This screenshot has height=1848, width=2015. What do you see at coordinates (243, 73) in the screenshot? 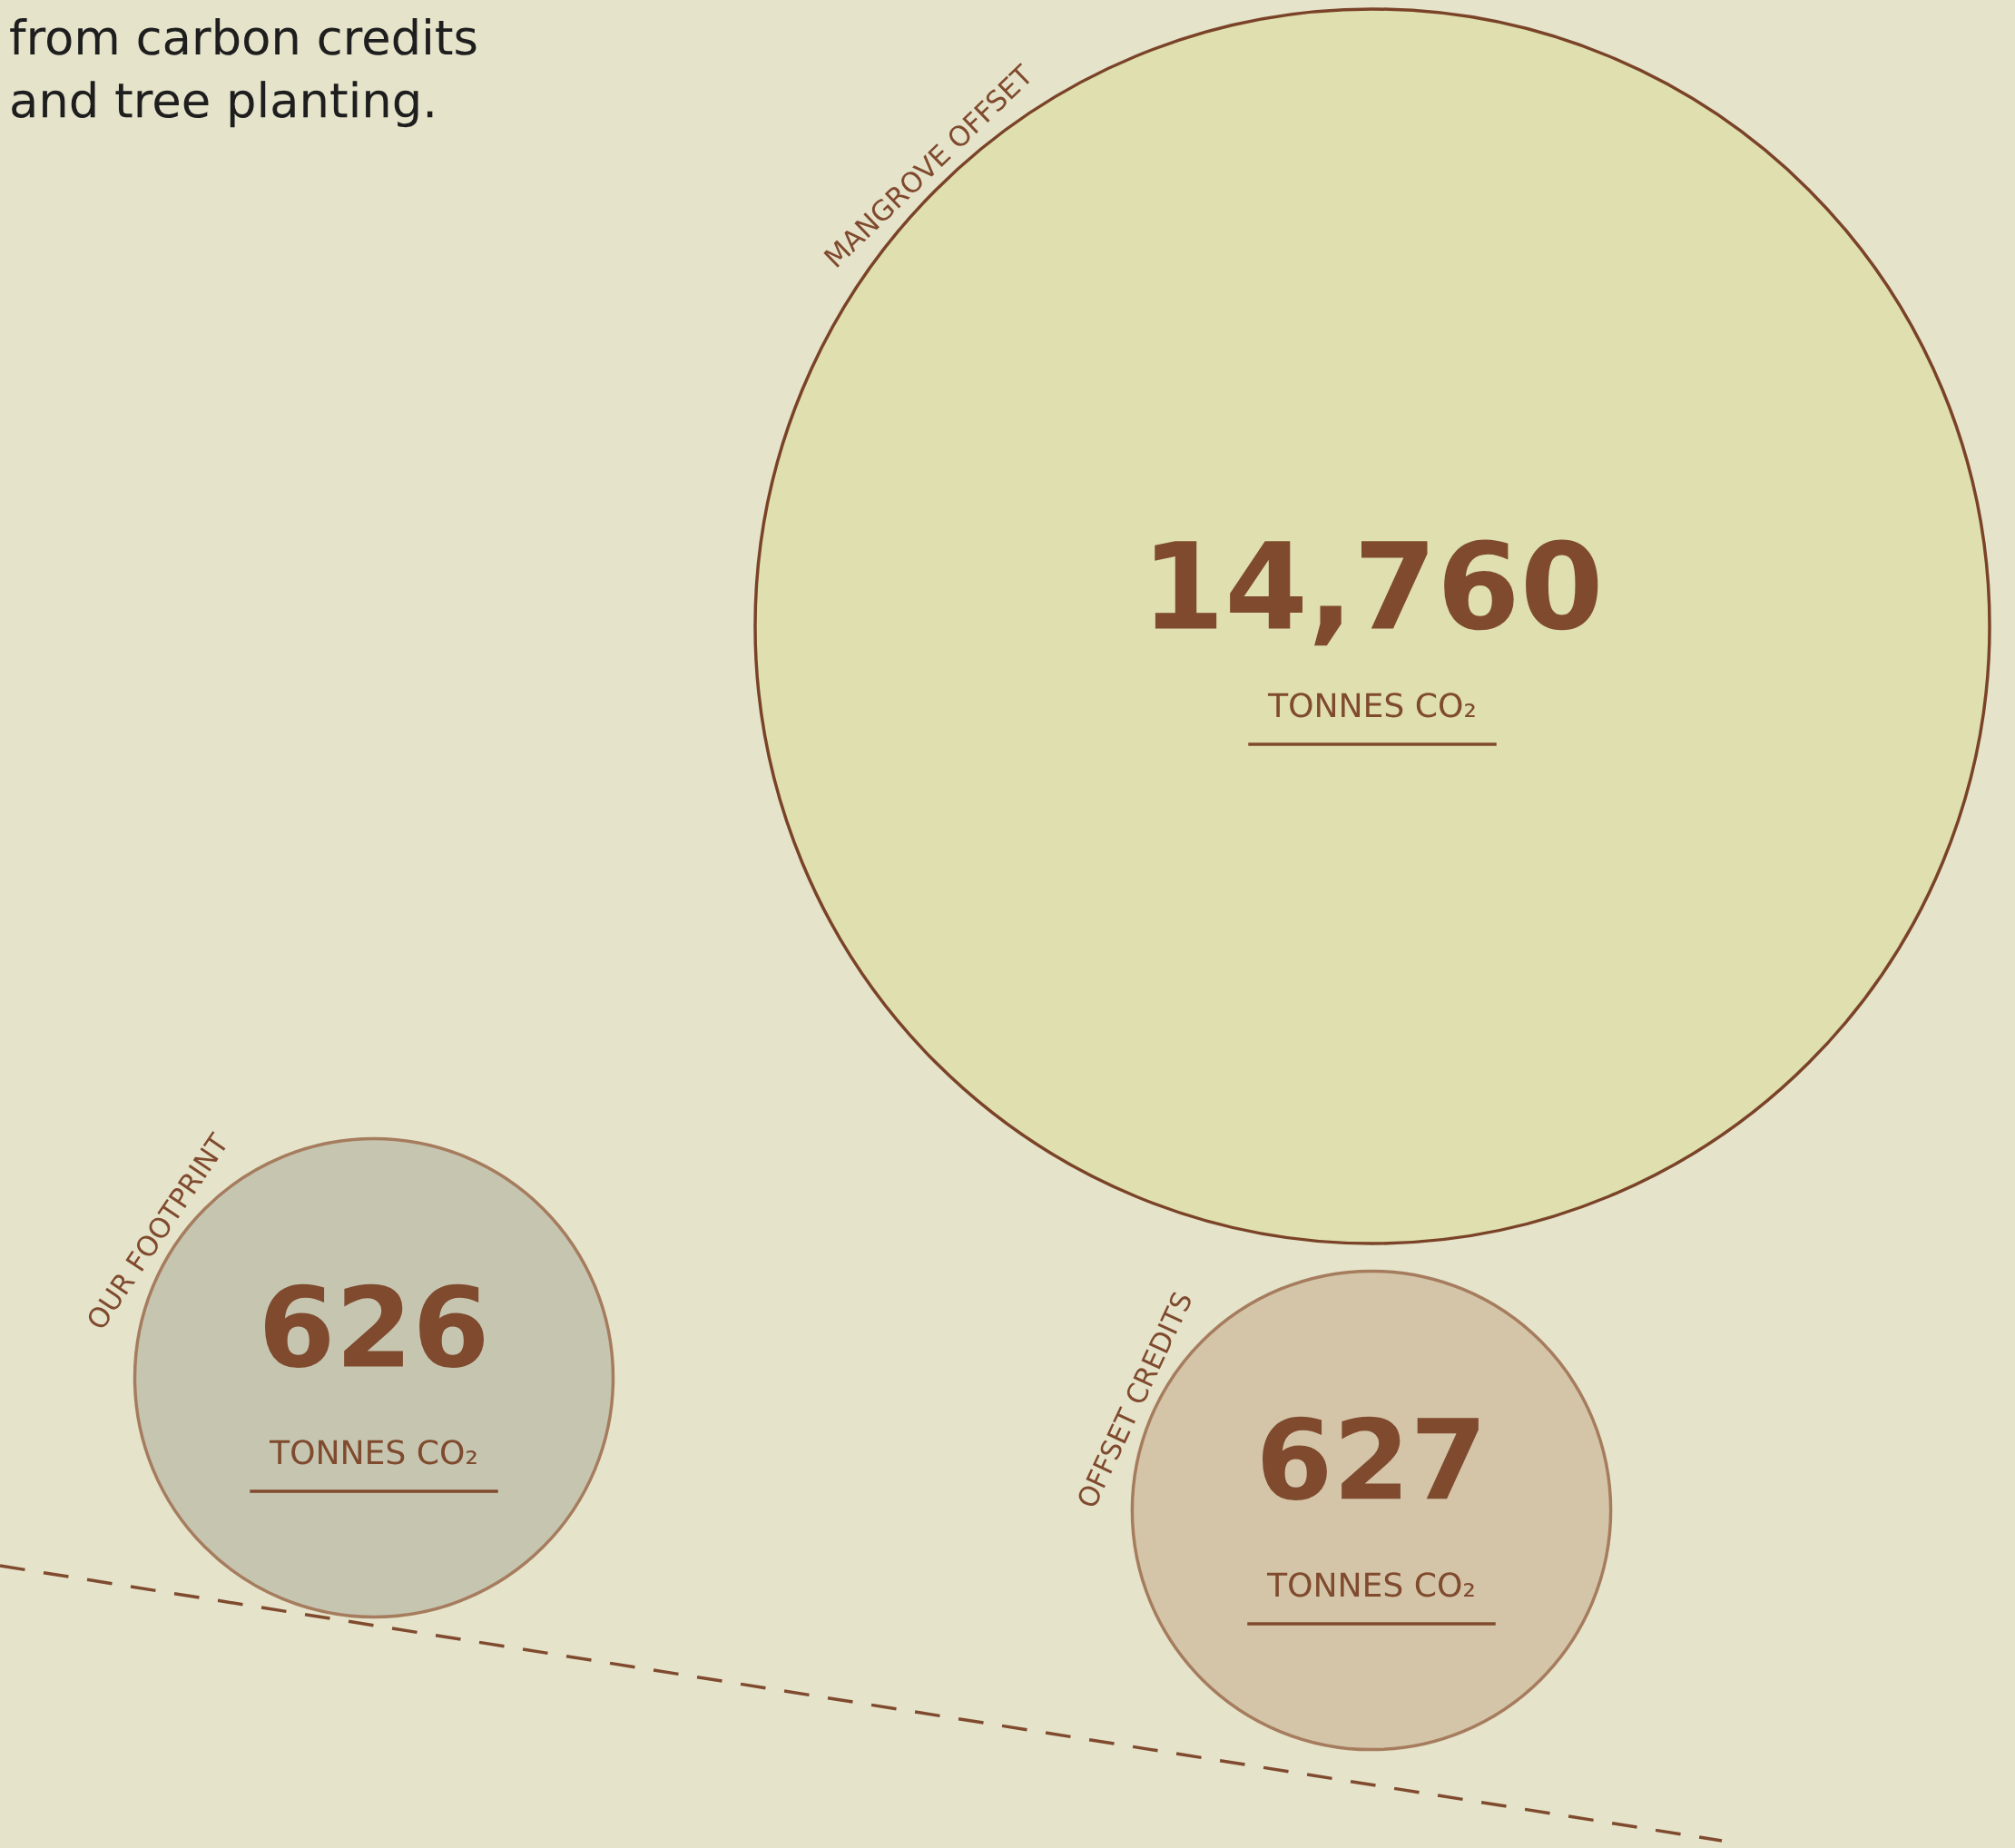
I see `text: from carbon credits and tree planting.` at bounding box center [243, 73].